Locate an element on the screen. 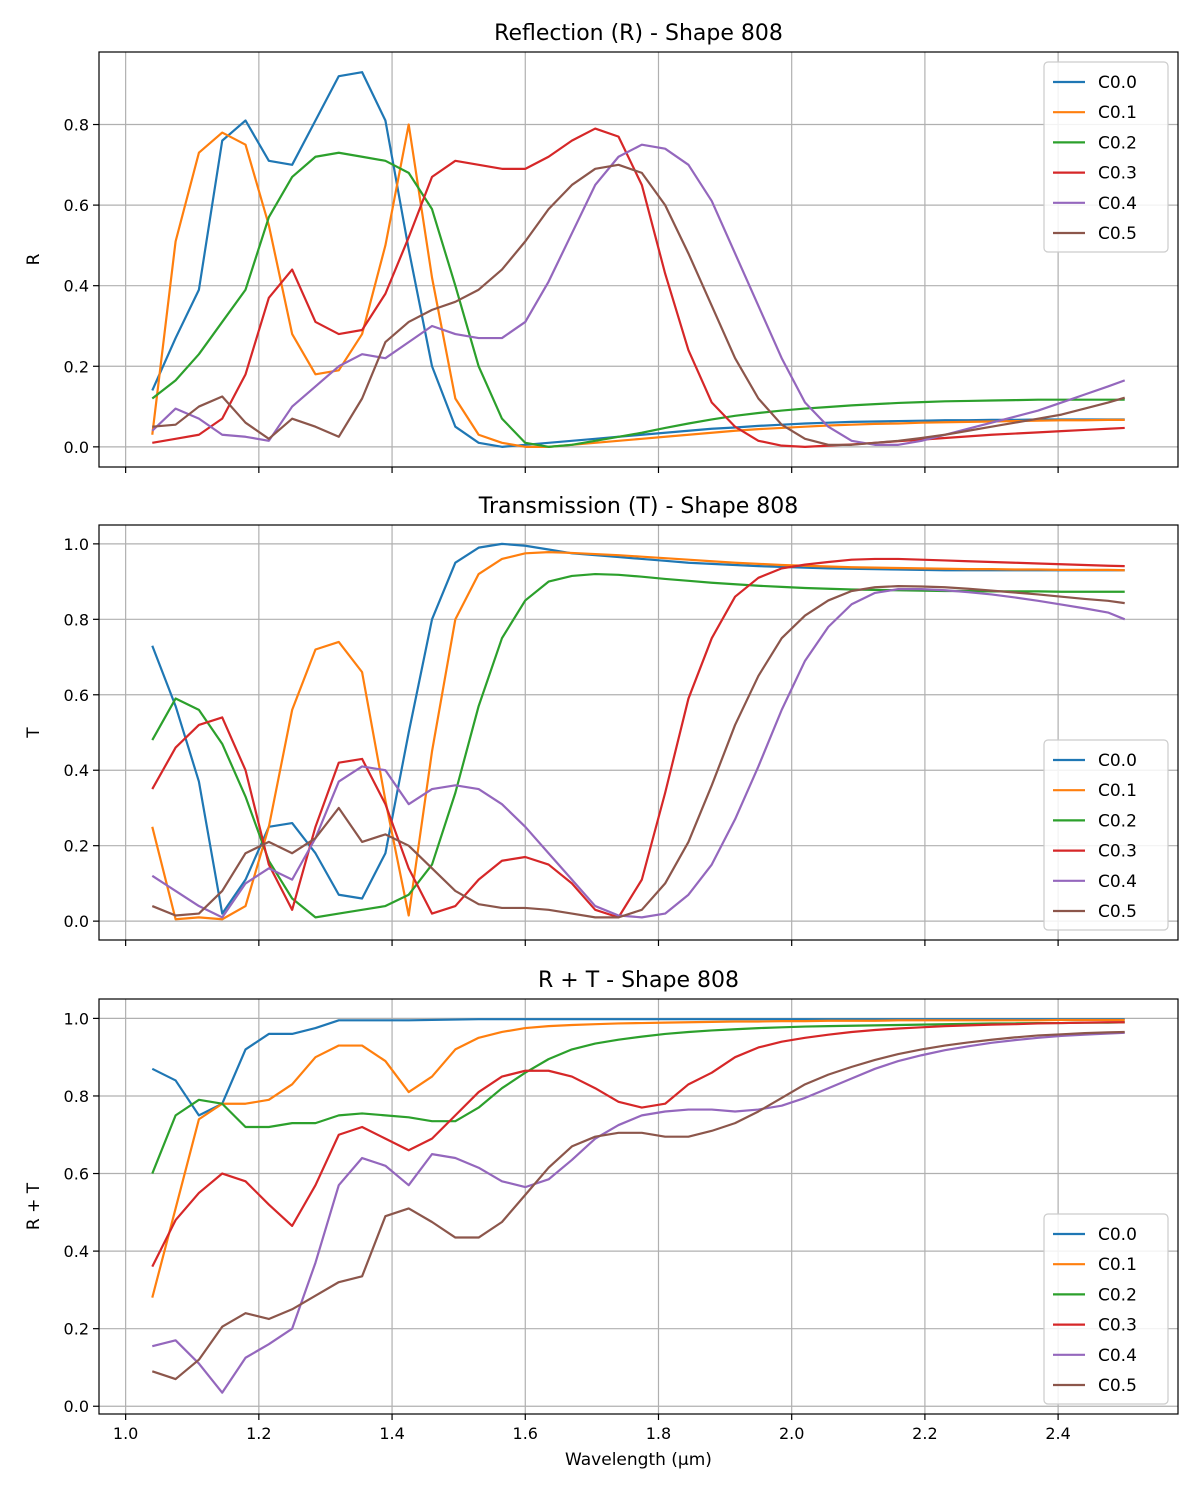 This screenshot has width=1200, height=1500. x-tick-label: 1.8 is located at coordinates (658, 1433).